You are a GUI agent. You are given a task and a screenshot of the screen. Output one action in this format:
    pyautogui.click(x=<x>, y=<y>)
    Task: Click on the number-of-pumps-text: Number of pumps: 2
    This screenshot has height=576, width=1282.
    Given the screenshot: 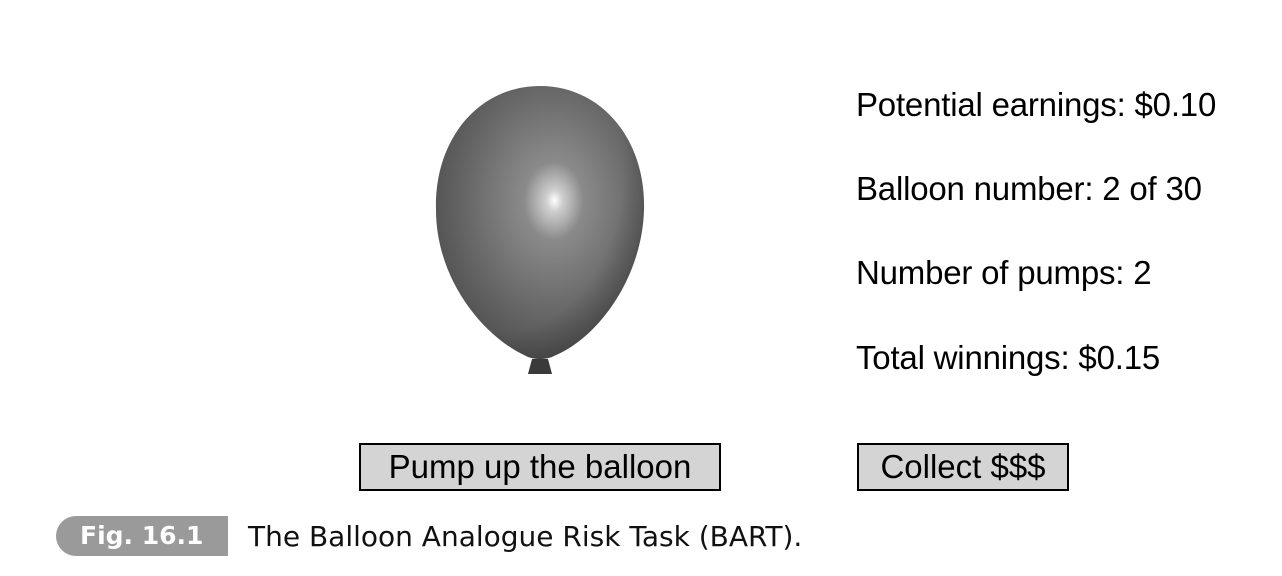 What is the action you would take?
    pyautogui.click(x=1004, y=272)
    